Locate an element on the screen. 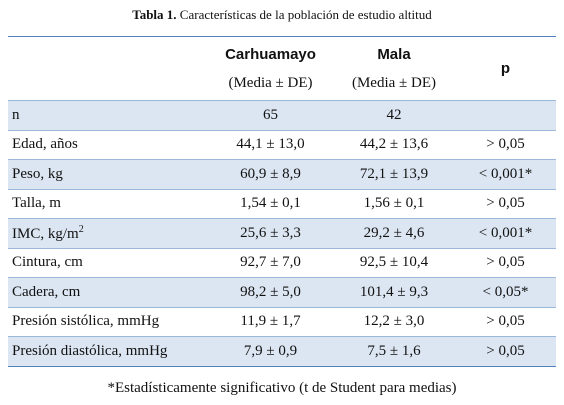  value-cell: 98,2 ± 5,0 is located at coordinates (270, 291).